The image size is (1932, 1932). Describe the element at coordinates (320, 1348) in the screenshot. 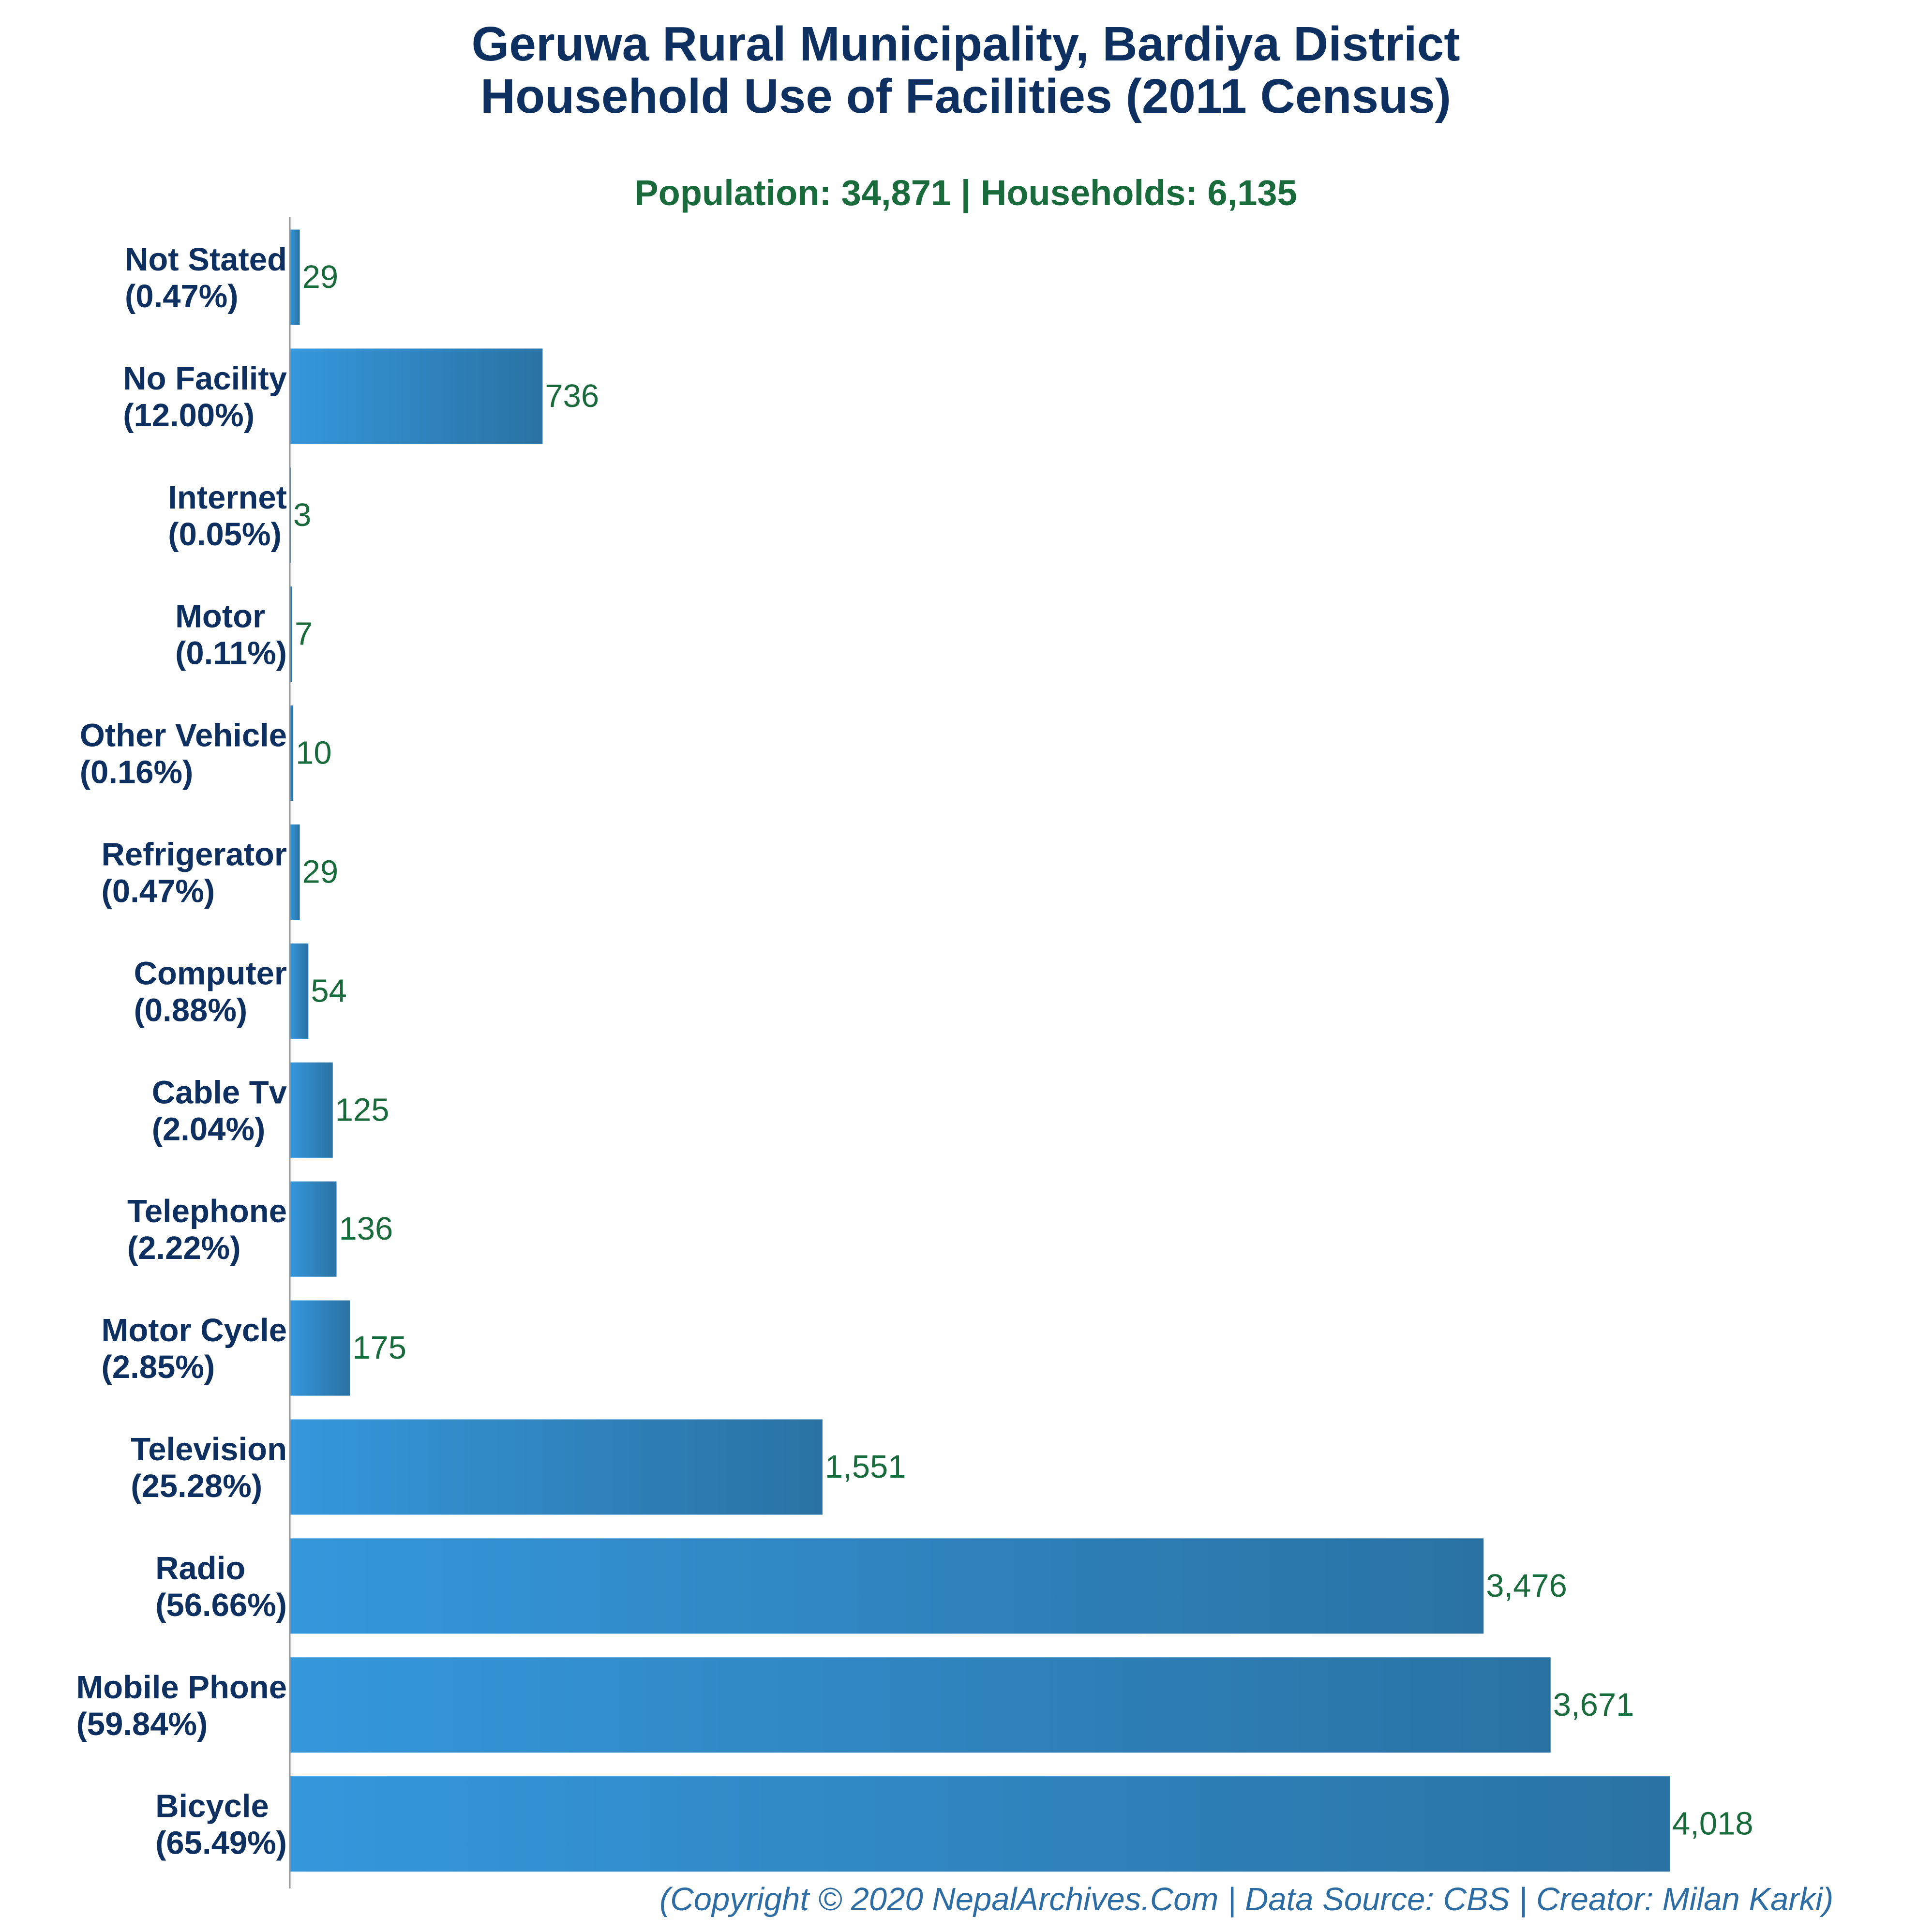

I see `bar-motor-cycle` at that location.